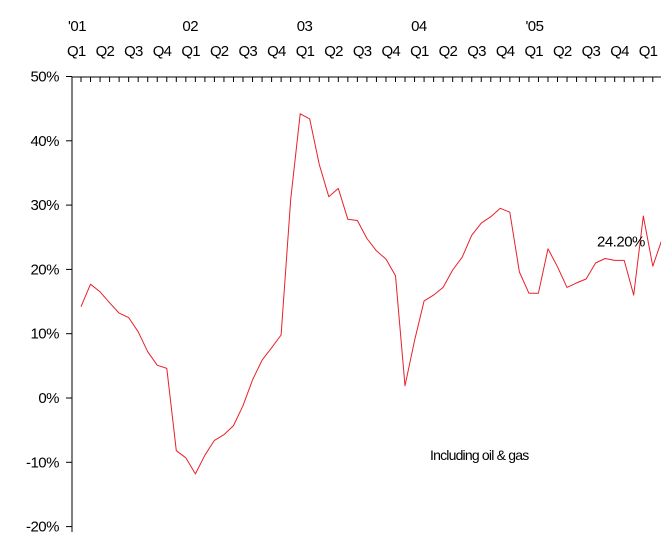 This screenshot has height=537, width=661. I want to click on y-tick-label: 10%, so click(44, 334).